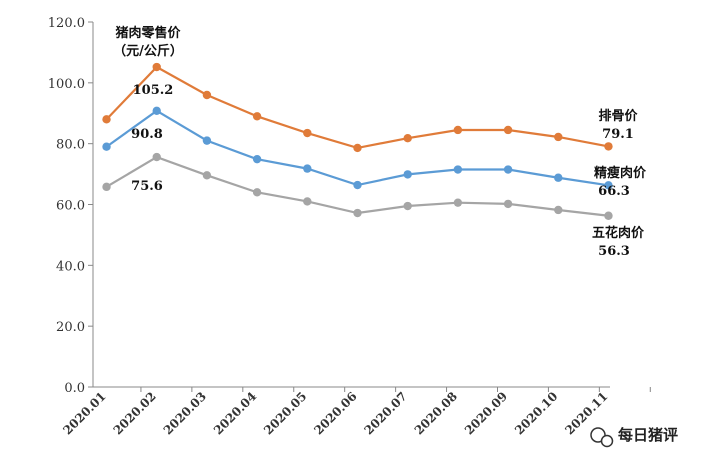  What do you see at coordinates (70, 266) in the screenshot?
I see `y-tick-label: 40.0` at bounding box center [70, 266].